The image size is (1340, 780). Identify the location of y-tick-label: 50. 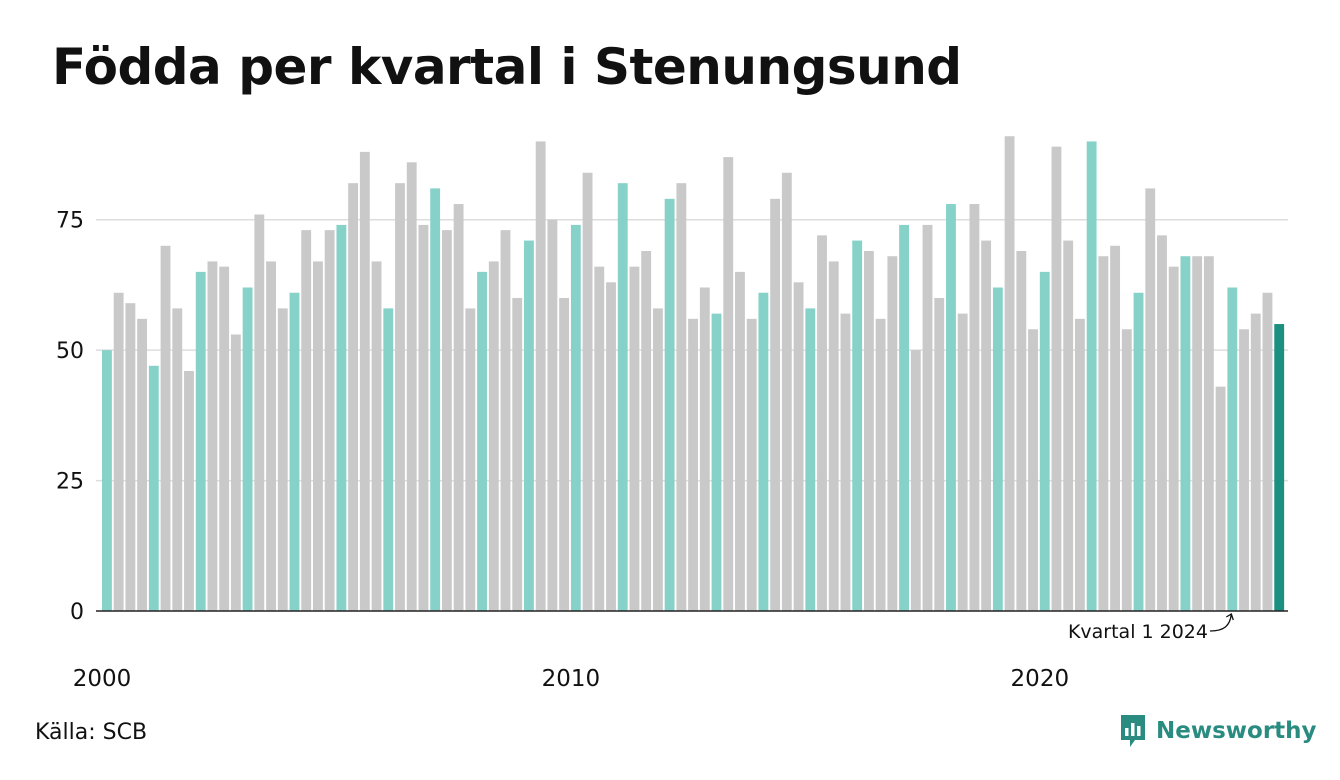
(70, 351).